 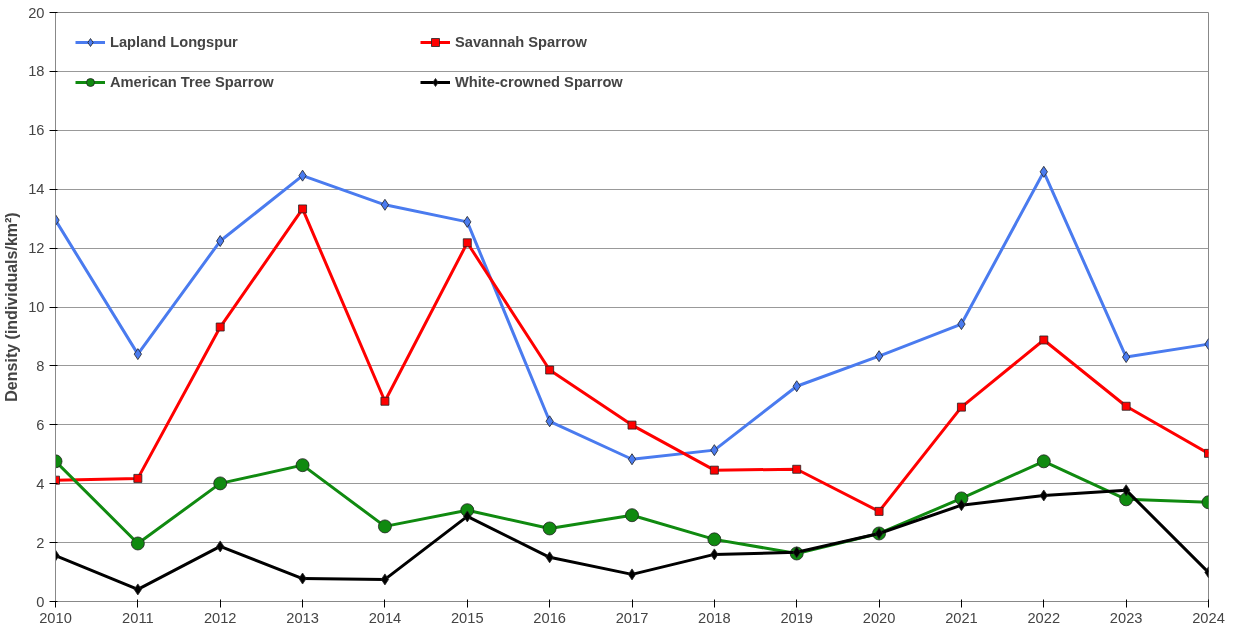 What do you see at coordinates (467, 617) in the screenshot?
I see `x-tick-label: 2015` at bounding box center [467, 617].